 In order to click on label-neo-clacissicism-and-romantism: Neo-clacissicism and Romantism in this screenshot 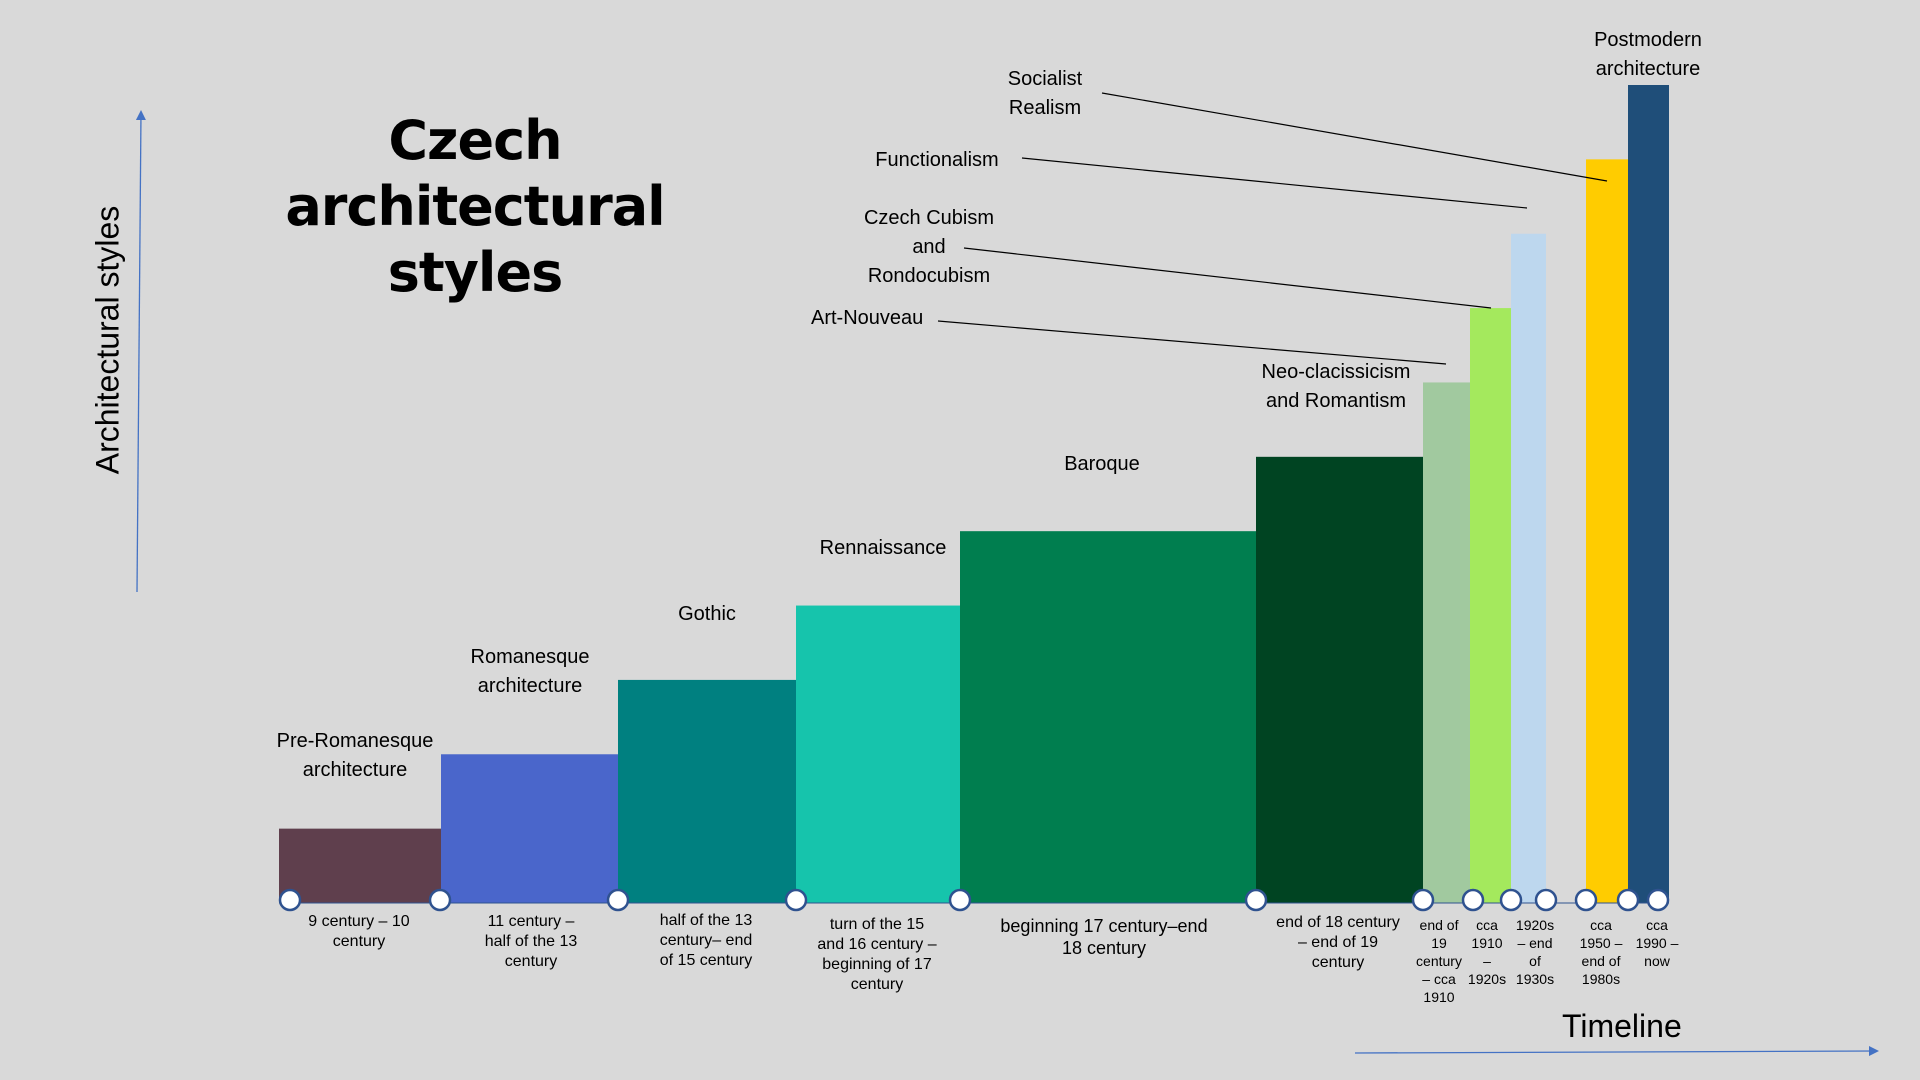, I will do `click(1336, 386)`.